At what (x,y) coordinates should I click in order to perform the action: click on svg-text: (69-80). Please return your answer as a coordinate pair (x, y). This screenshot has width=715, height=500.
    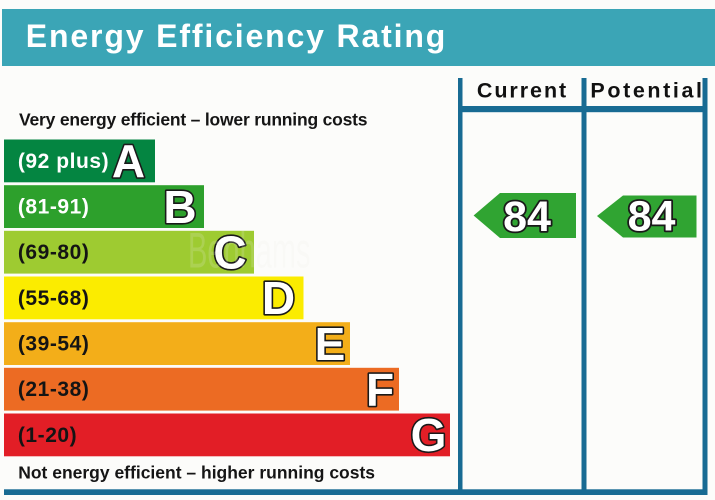
    Looking at the image, I should click on (54, 252).